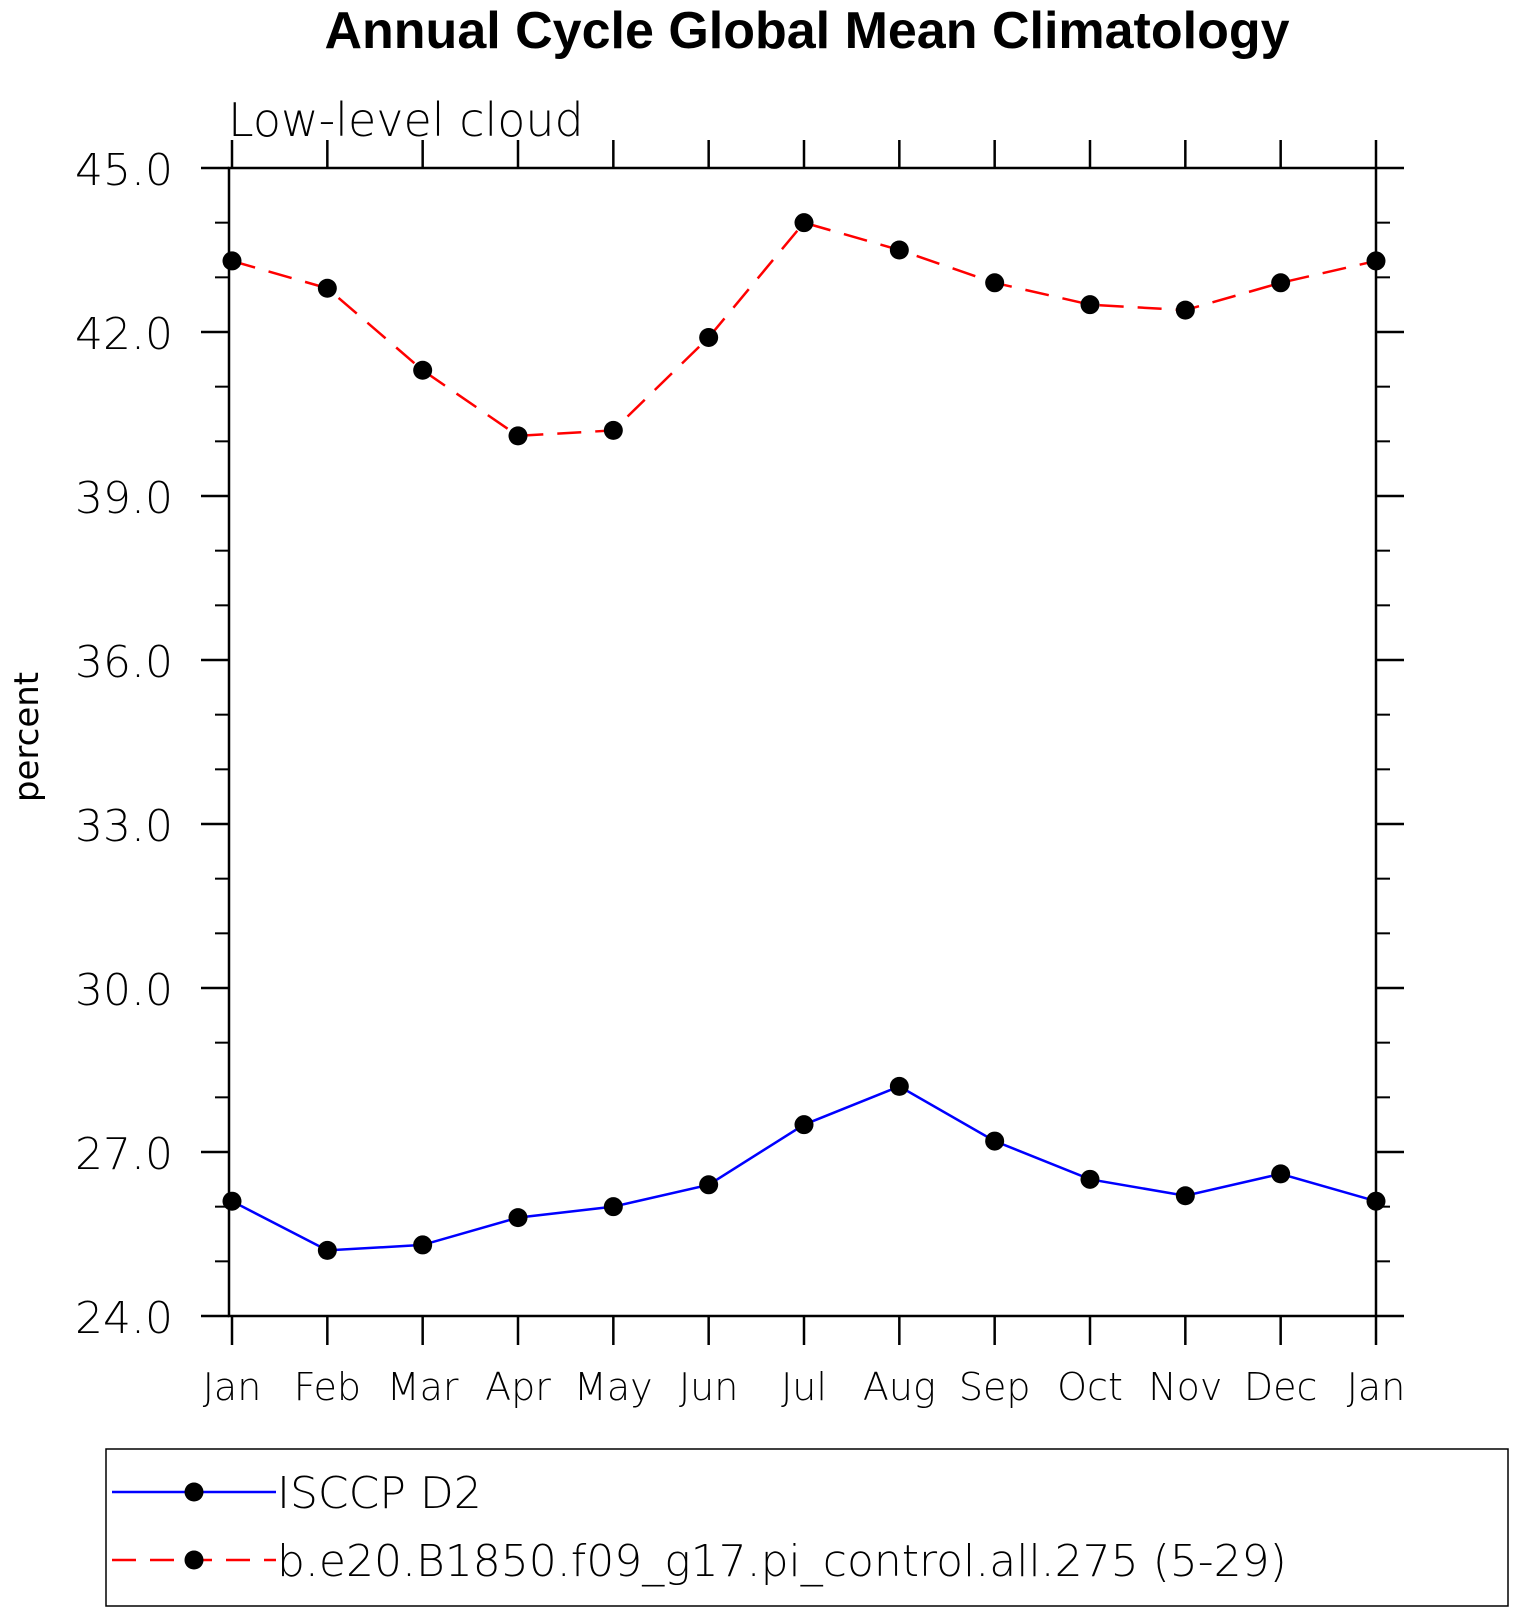  I want to click on x-tick-label: Jul, so click(804, 1387).